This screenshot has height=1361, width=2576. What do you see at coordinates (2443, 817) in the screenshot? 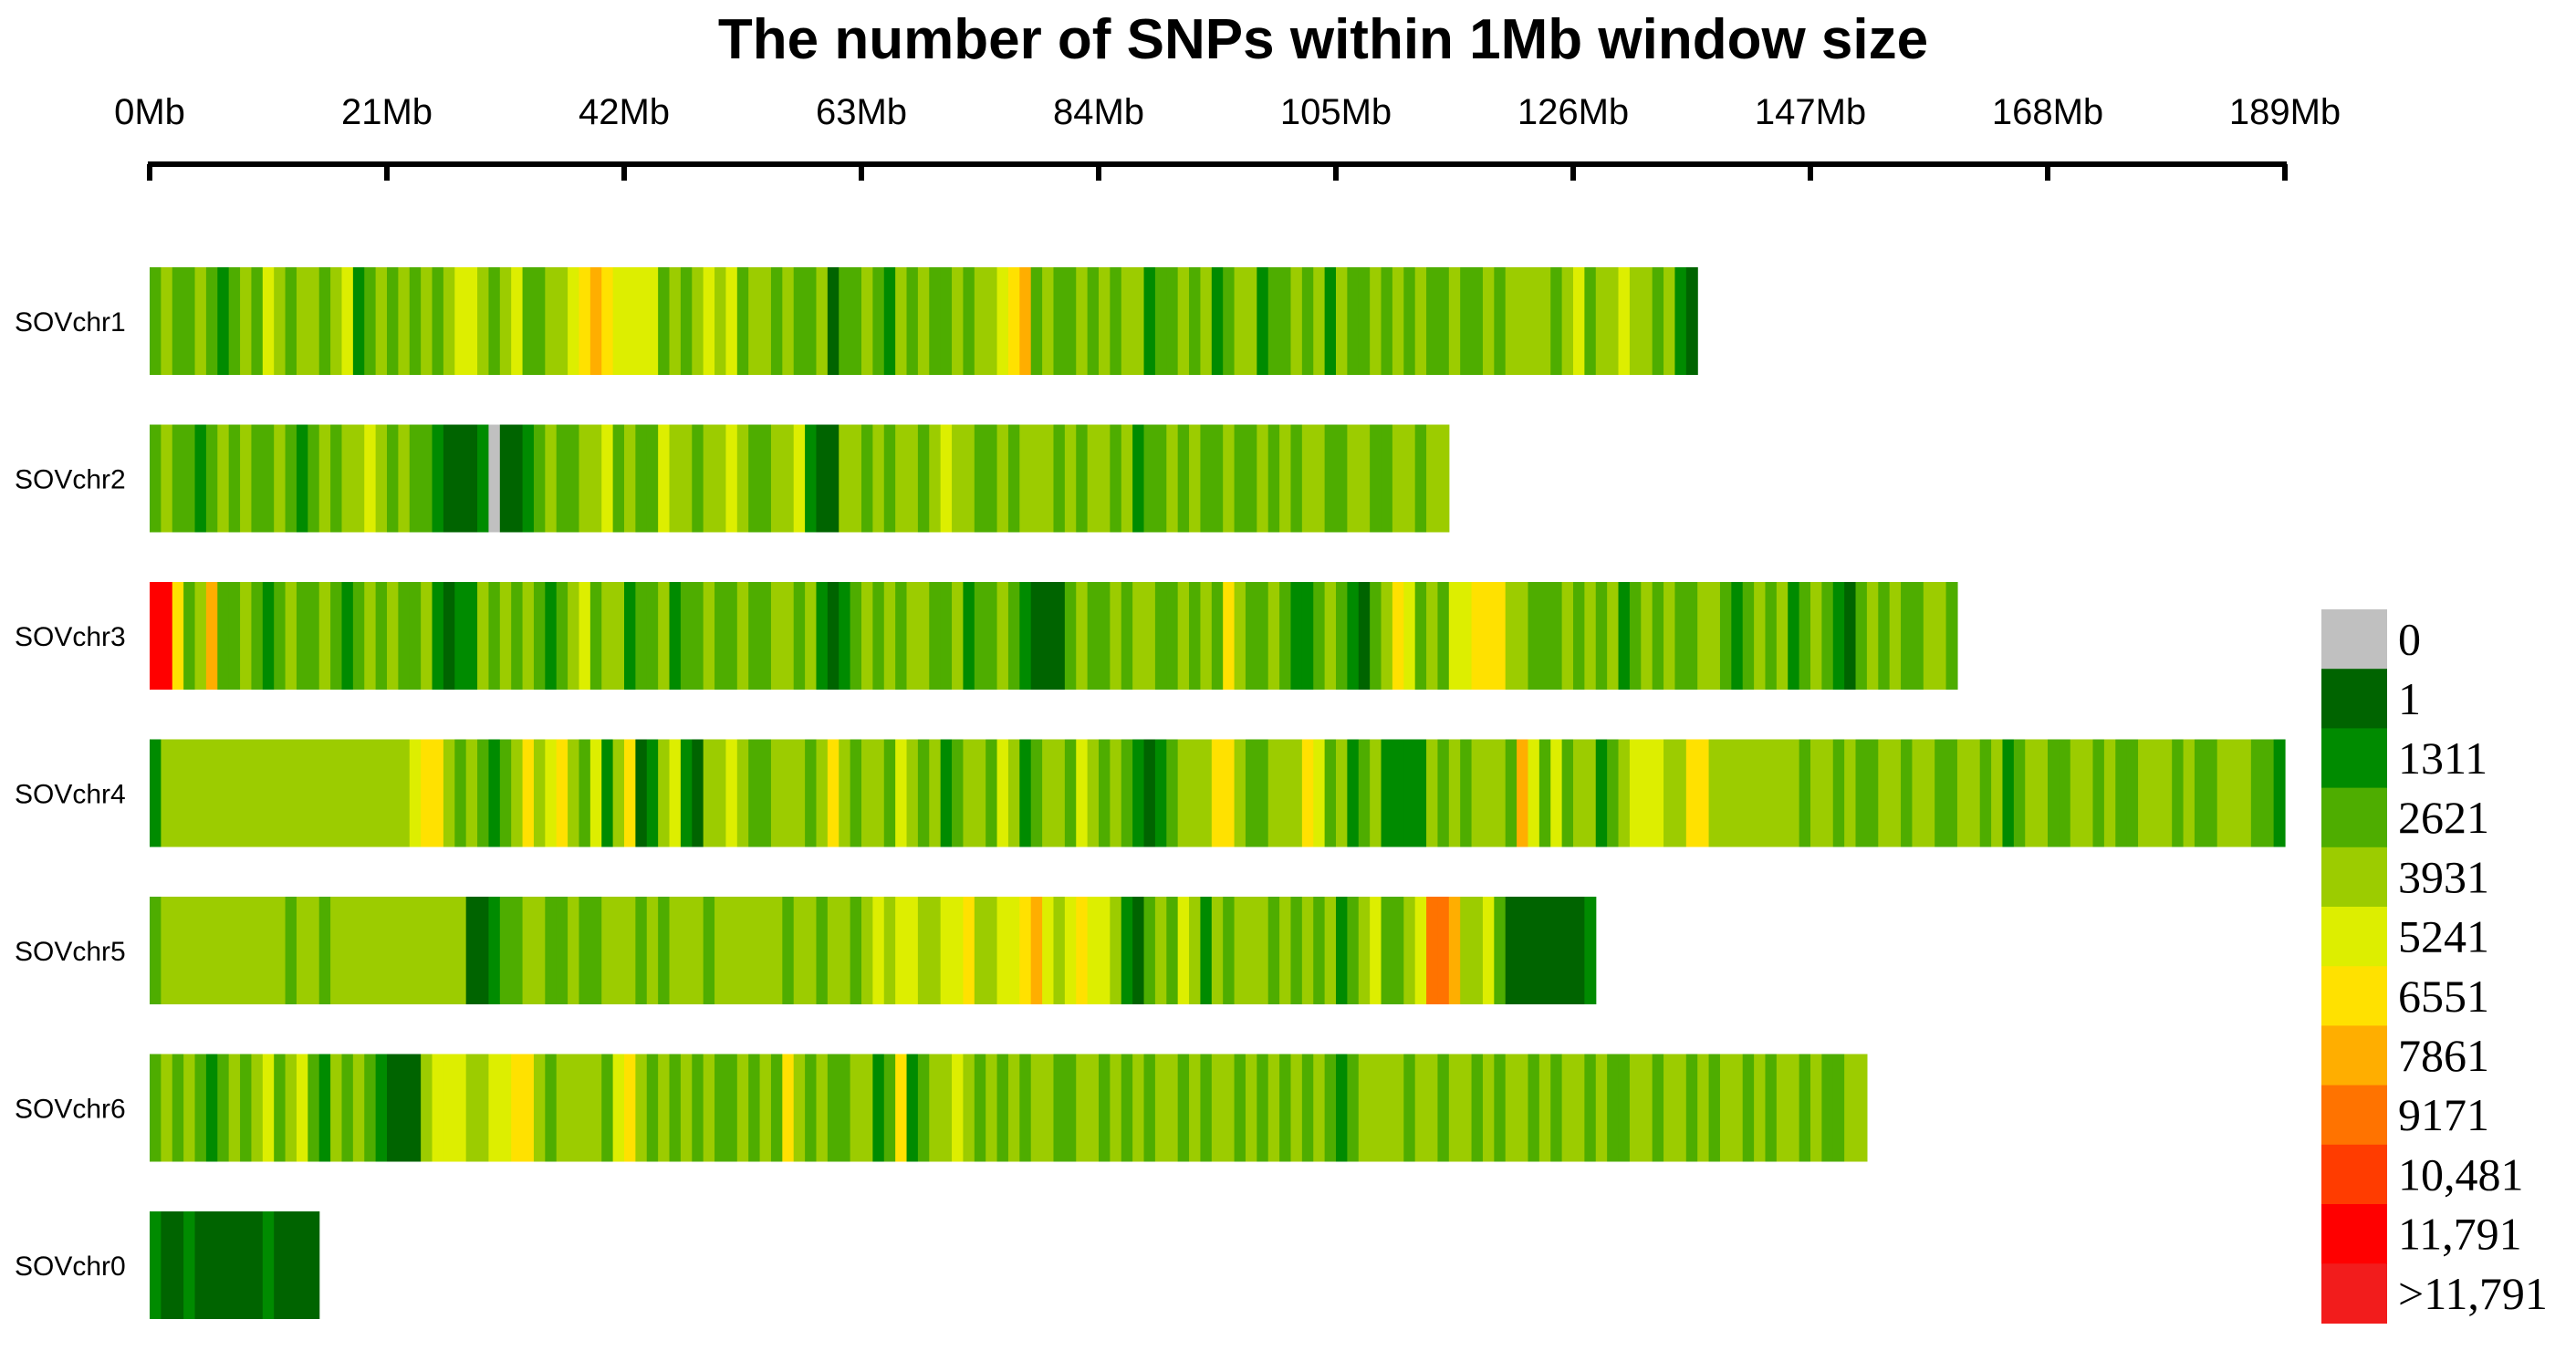
I see `legend-label: 2621` at bounding box center [2443, 817].